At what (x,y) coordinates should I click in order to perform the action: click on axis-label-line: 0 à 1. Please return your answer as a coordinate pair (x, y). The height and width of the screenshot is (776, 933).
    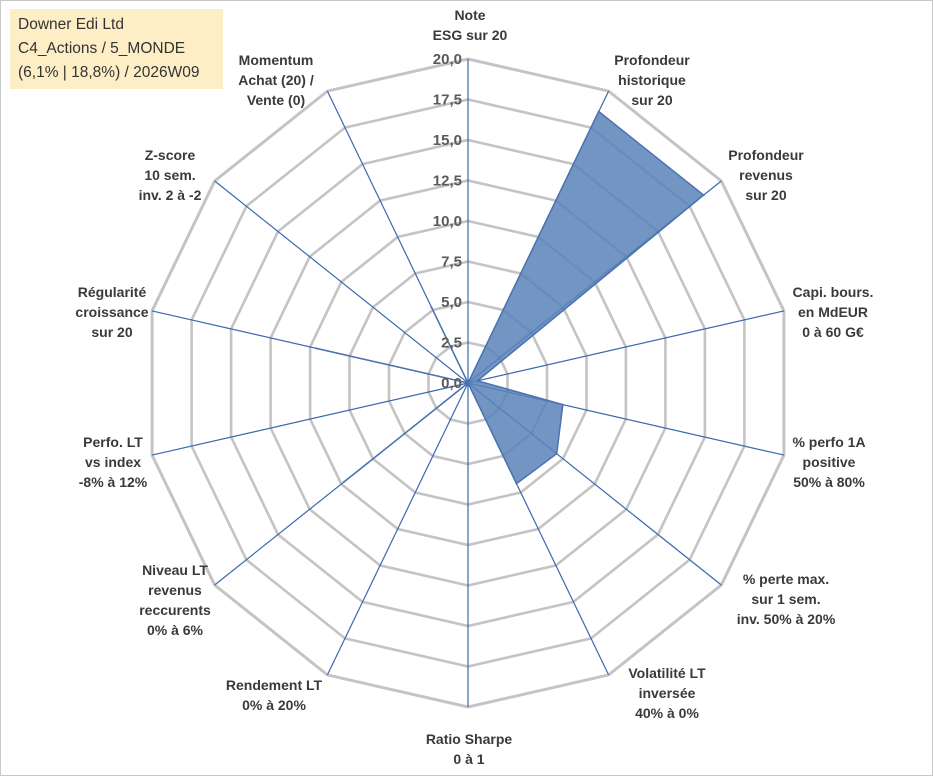
    Looking at the image, I should click on (468, 759).